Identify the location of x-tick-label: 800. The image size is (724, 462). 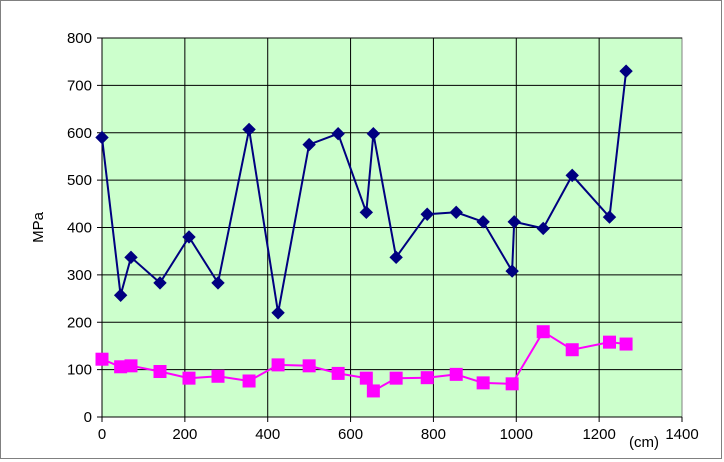
(433, 434).